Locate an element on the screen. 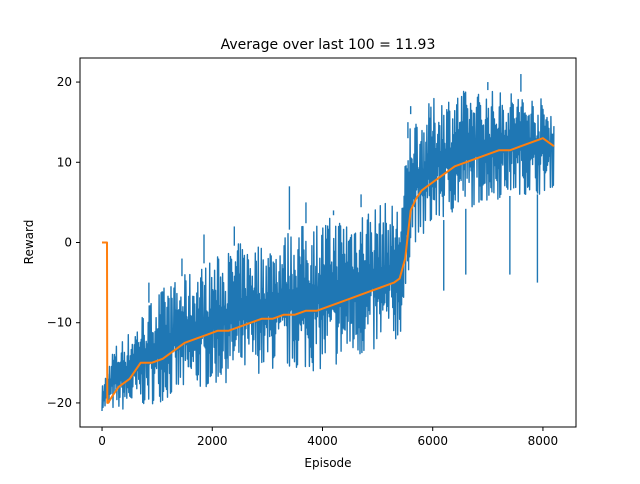  chart-title: Average over last 100 = 11.93 is located at coordinates (328, 45).